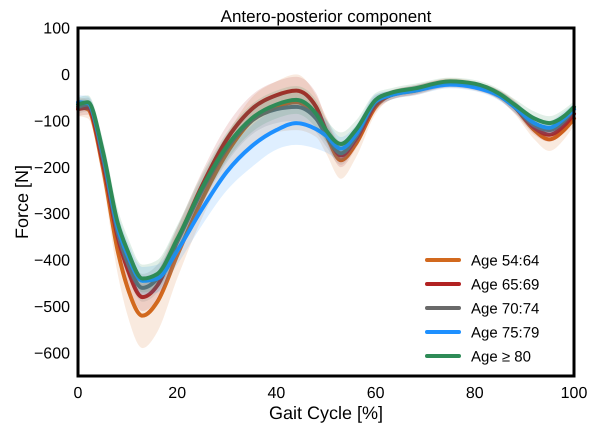 This screenshot has width=600, height=431. What do you see at coordinates (22, 202) in the screenshot?
I see `y-axis-title: Force [N]` at bounding box center [22, 202].